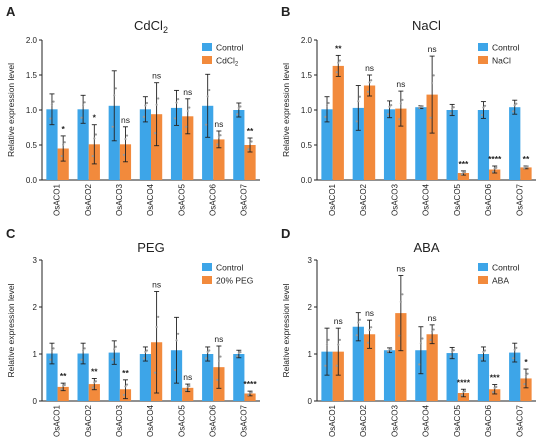  What do you see at coordinates (285, 233) in the screenshot?
I see `panel-letter: D` at bounding box center [285, 233].